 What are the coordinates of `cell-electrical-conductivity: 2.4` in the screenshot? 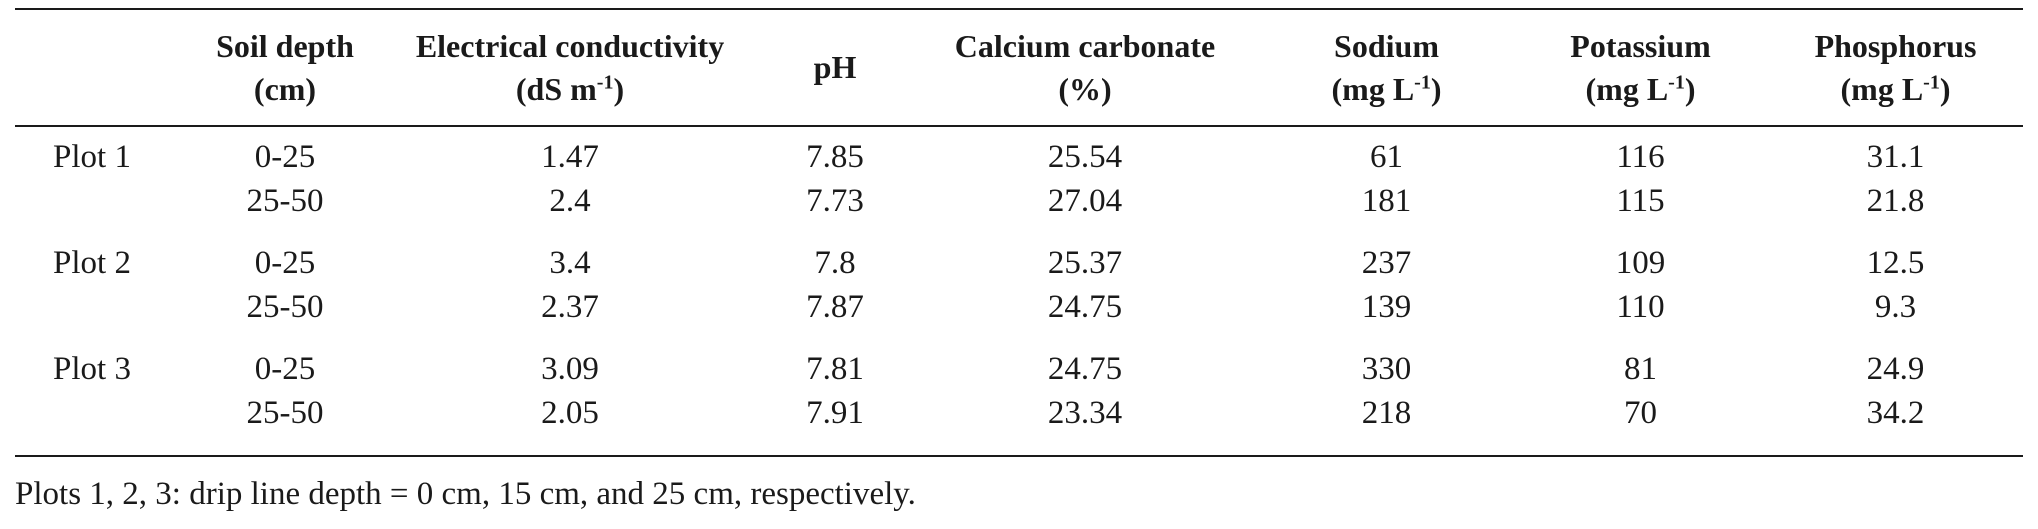 It's located at (570, 201).